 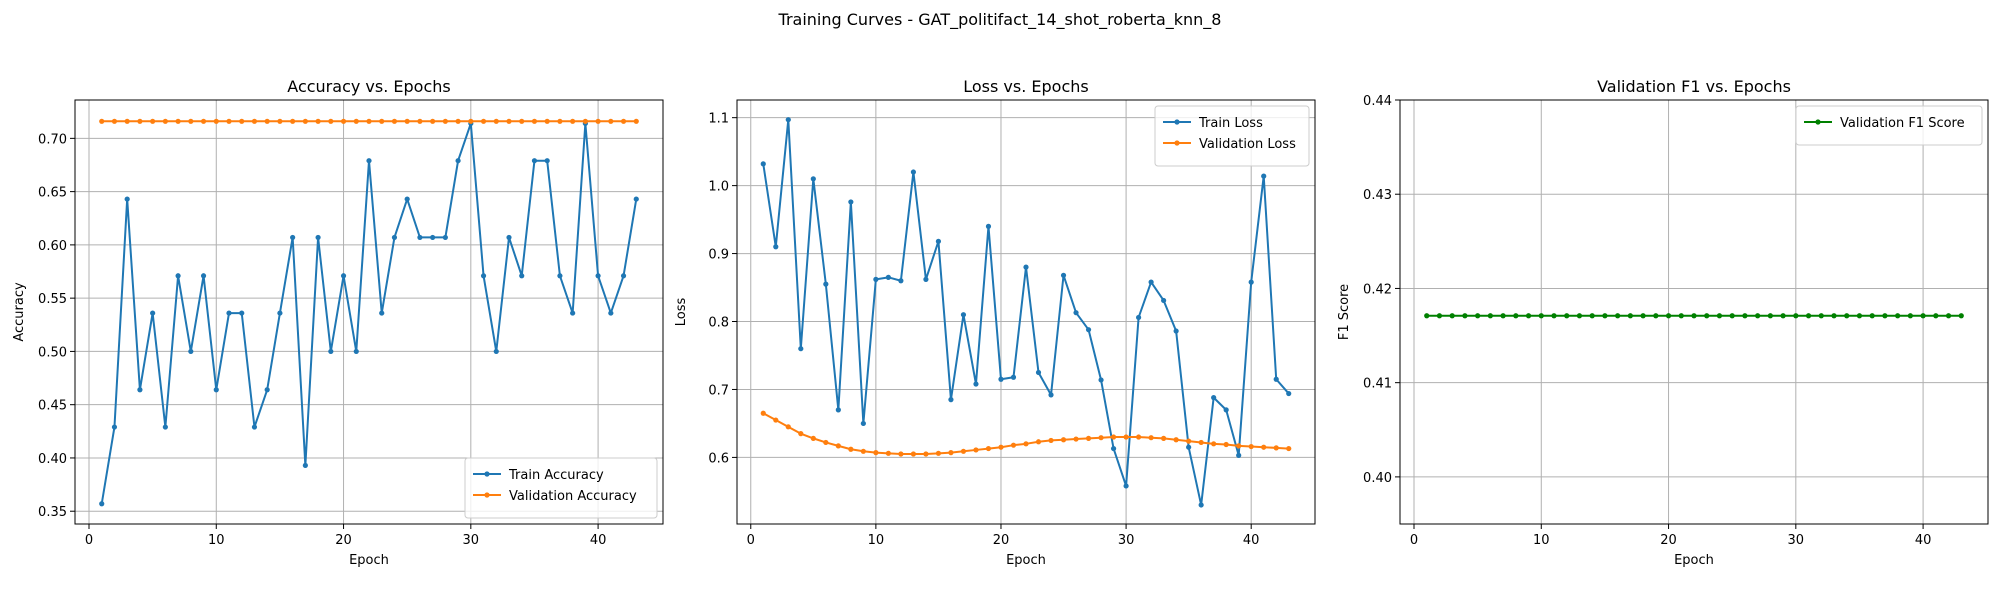 I want to click on accuracy-y-tick-label: 0.55, so click(x=52, y=299).